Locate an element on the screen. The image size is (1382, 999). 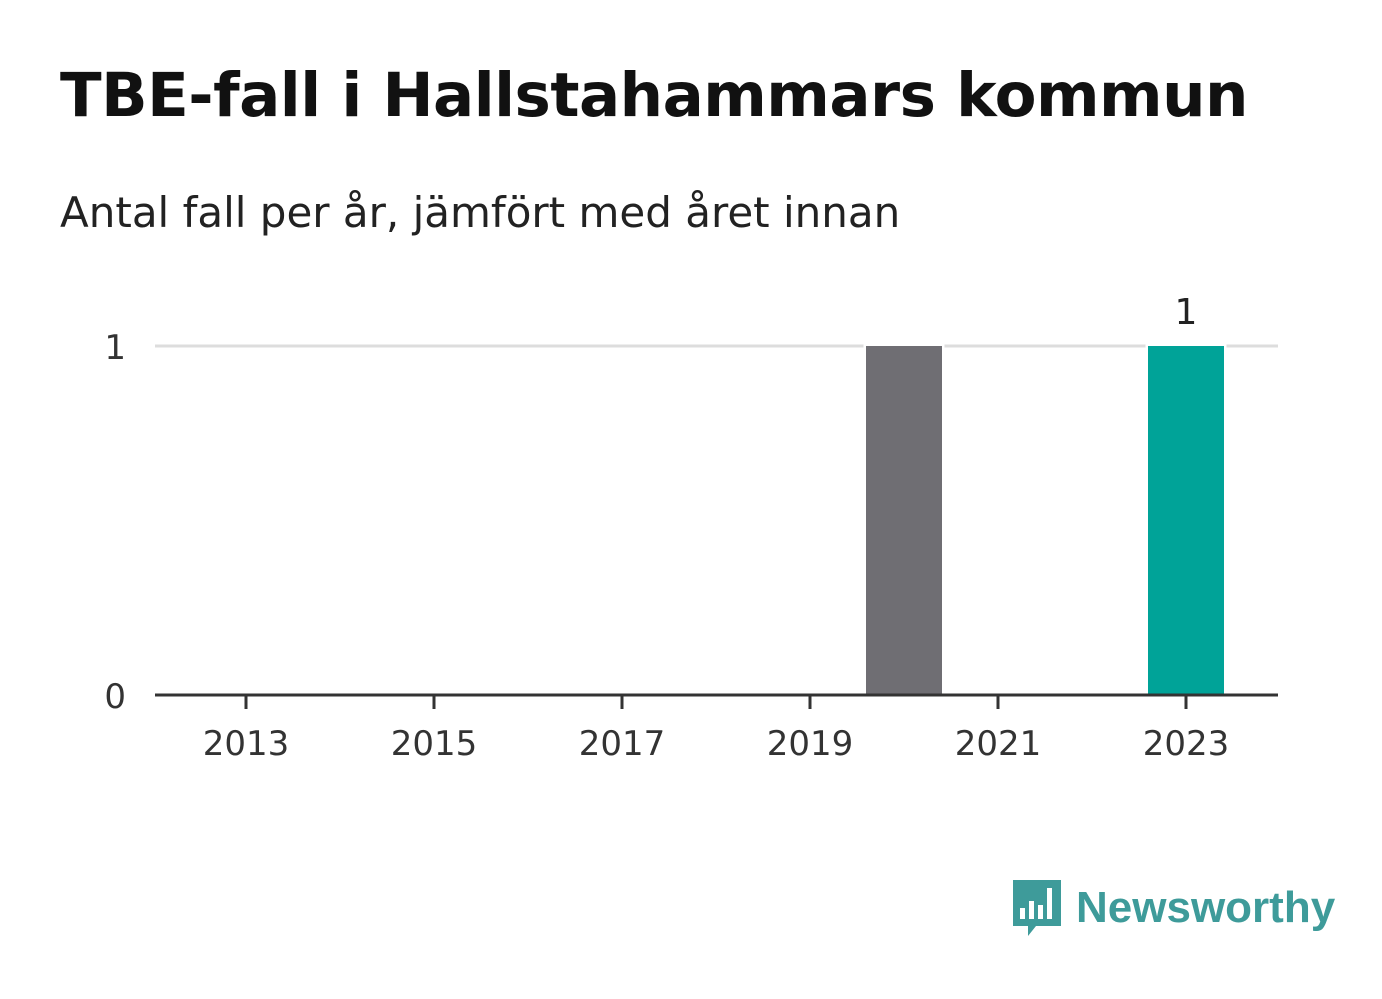
newsworthy-logo: Newsworthy is located at coordinates (1172, 908).